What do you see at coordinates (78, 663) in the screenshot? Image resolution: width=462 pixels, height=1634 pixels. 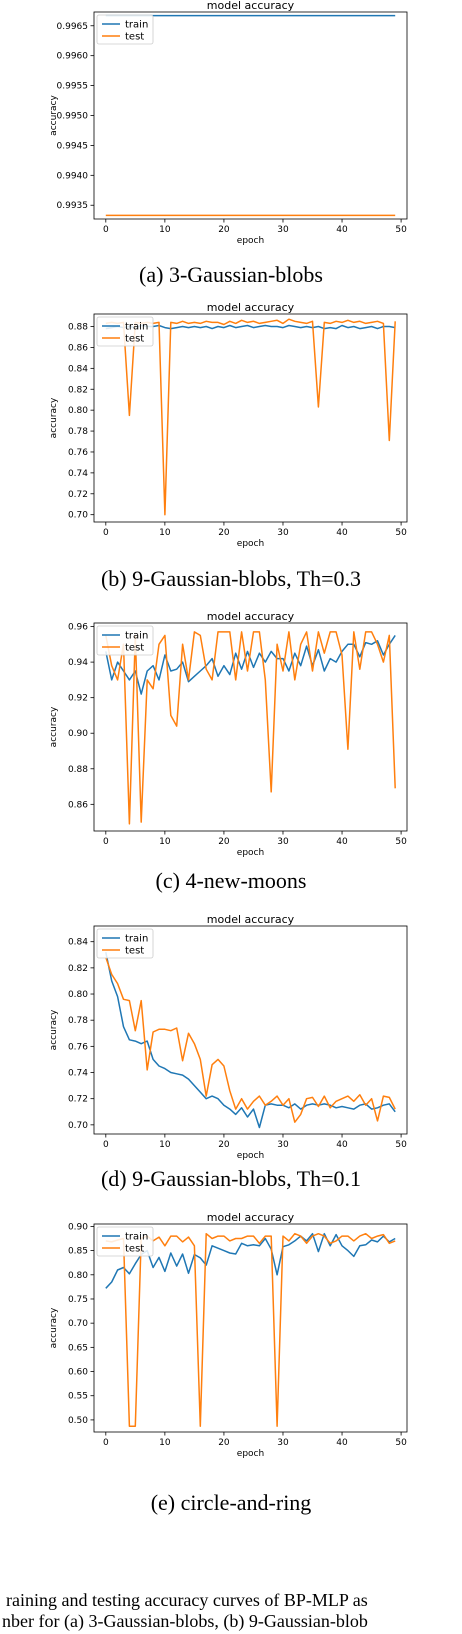 I see `y-tick-label: 0.94` at bounding box center [78, 663].